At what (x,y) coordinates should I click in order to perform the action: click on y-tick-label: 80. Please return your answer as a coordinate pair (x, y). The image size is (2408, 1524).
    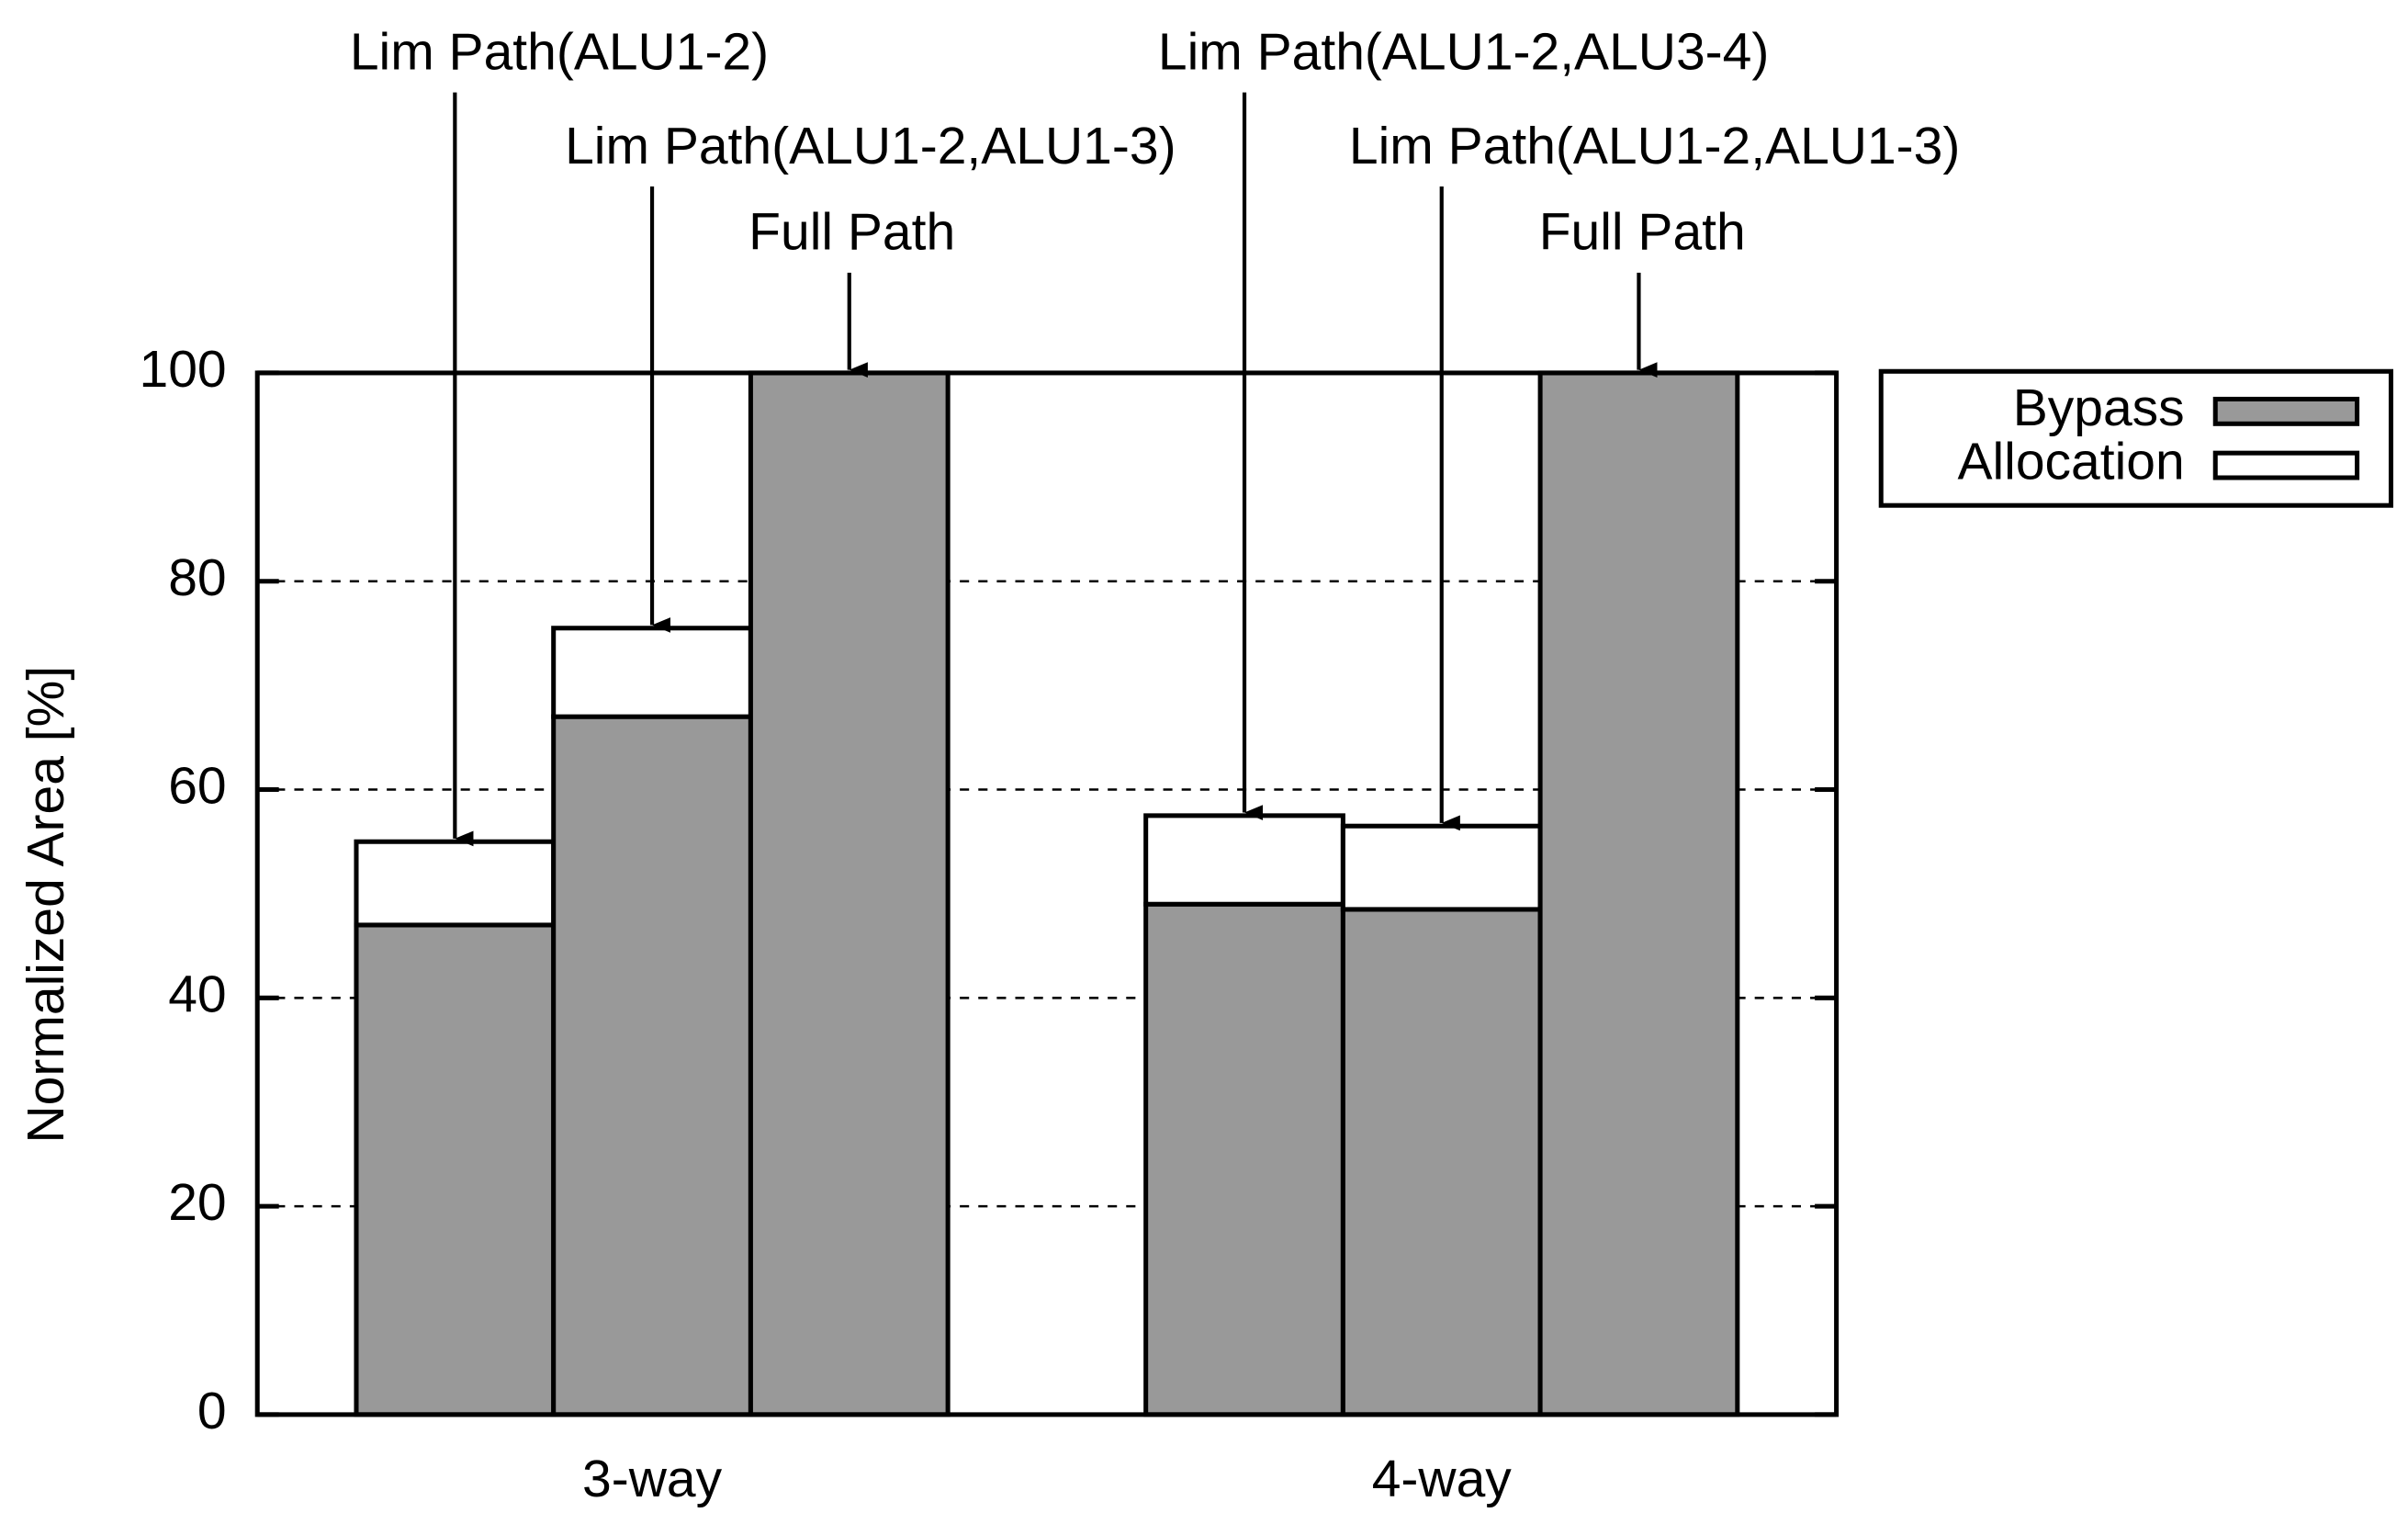
    Looking at the image, I should click on (197, 577).